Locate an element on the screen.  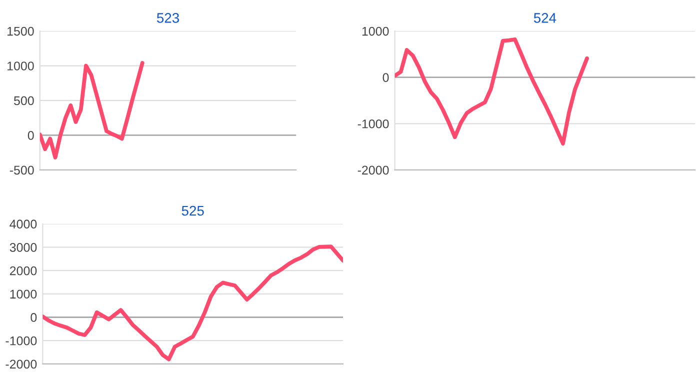
y-tick-label: -500 is located at coordinates (22, 170).